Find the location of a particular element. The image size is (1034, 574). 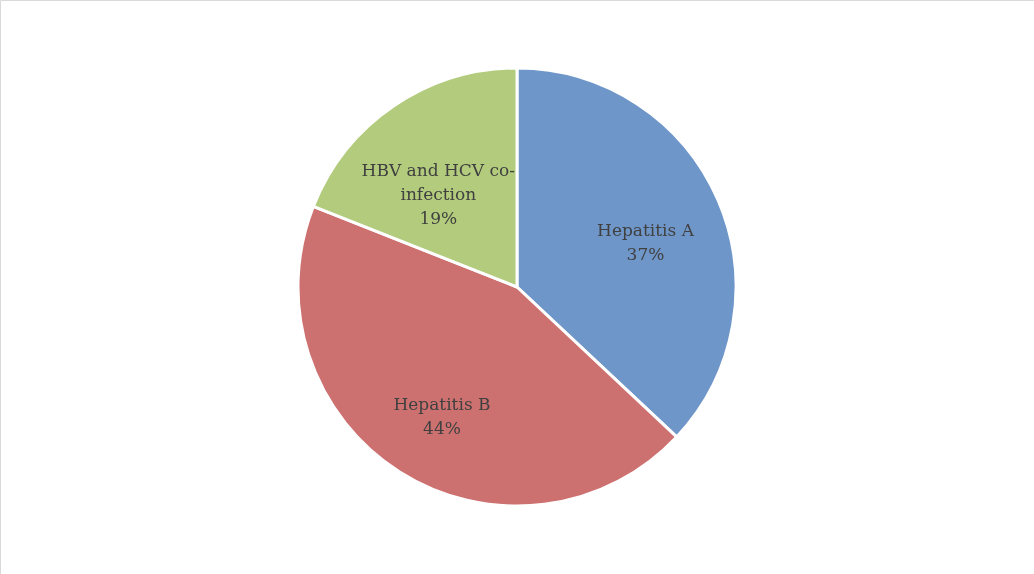

data-label: 19% is located at coordinates (438, 218).